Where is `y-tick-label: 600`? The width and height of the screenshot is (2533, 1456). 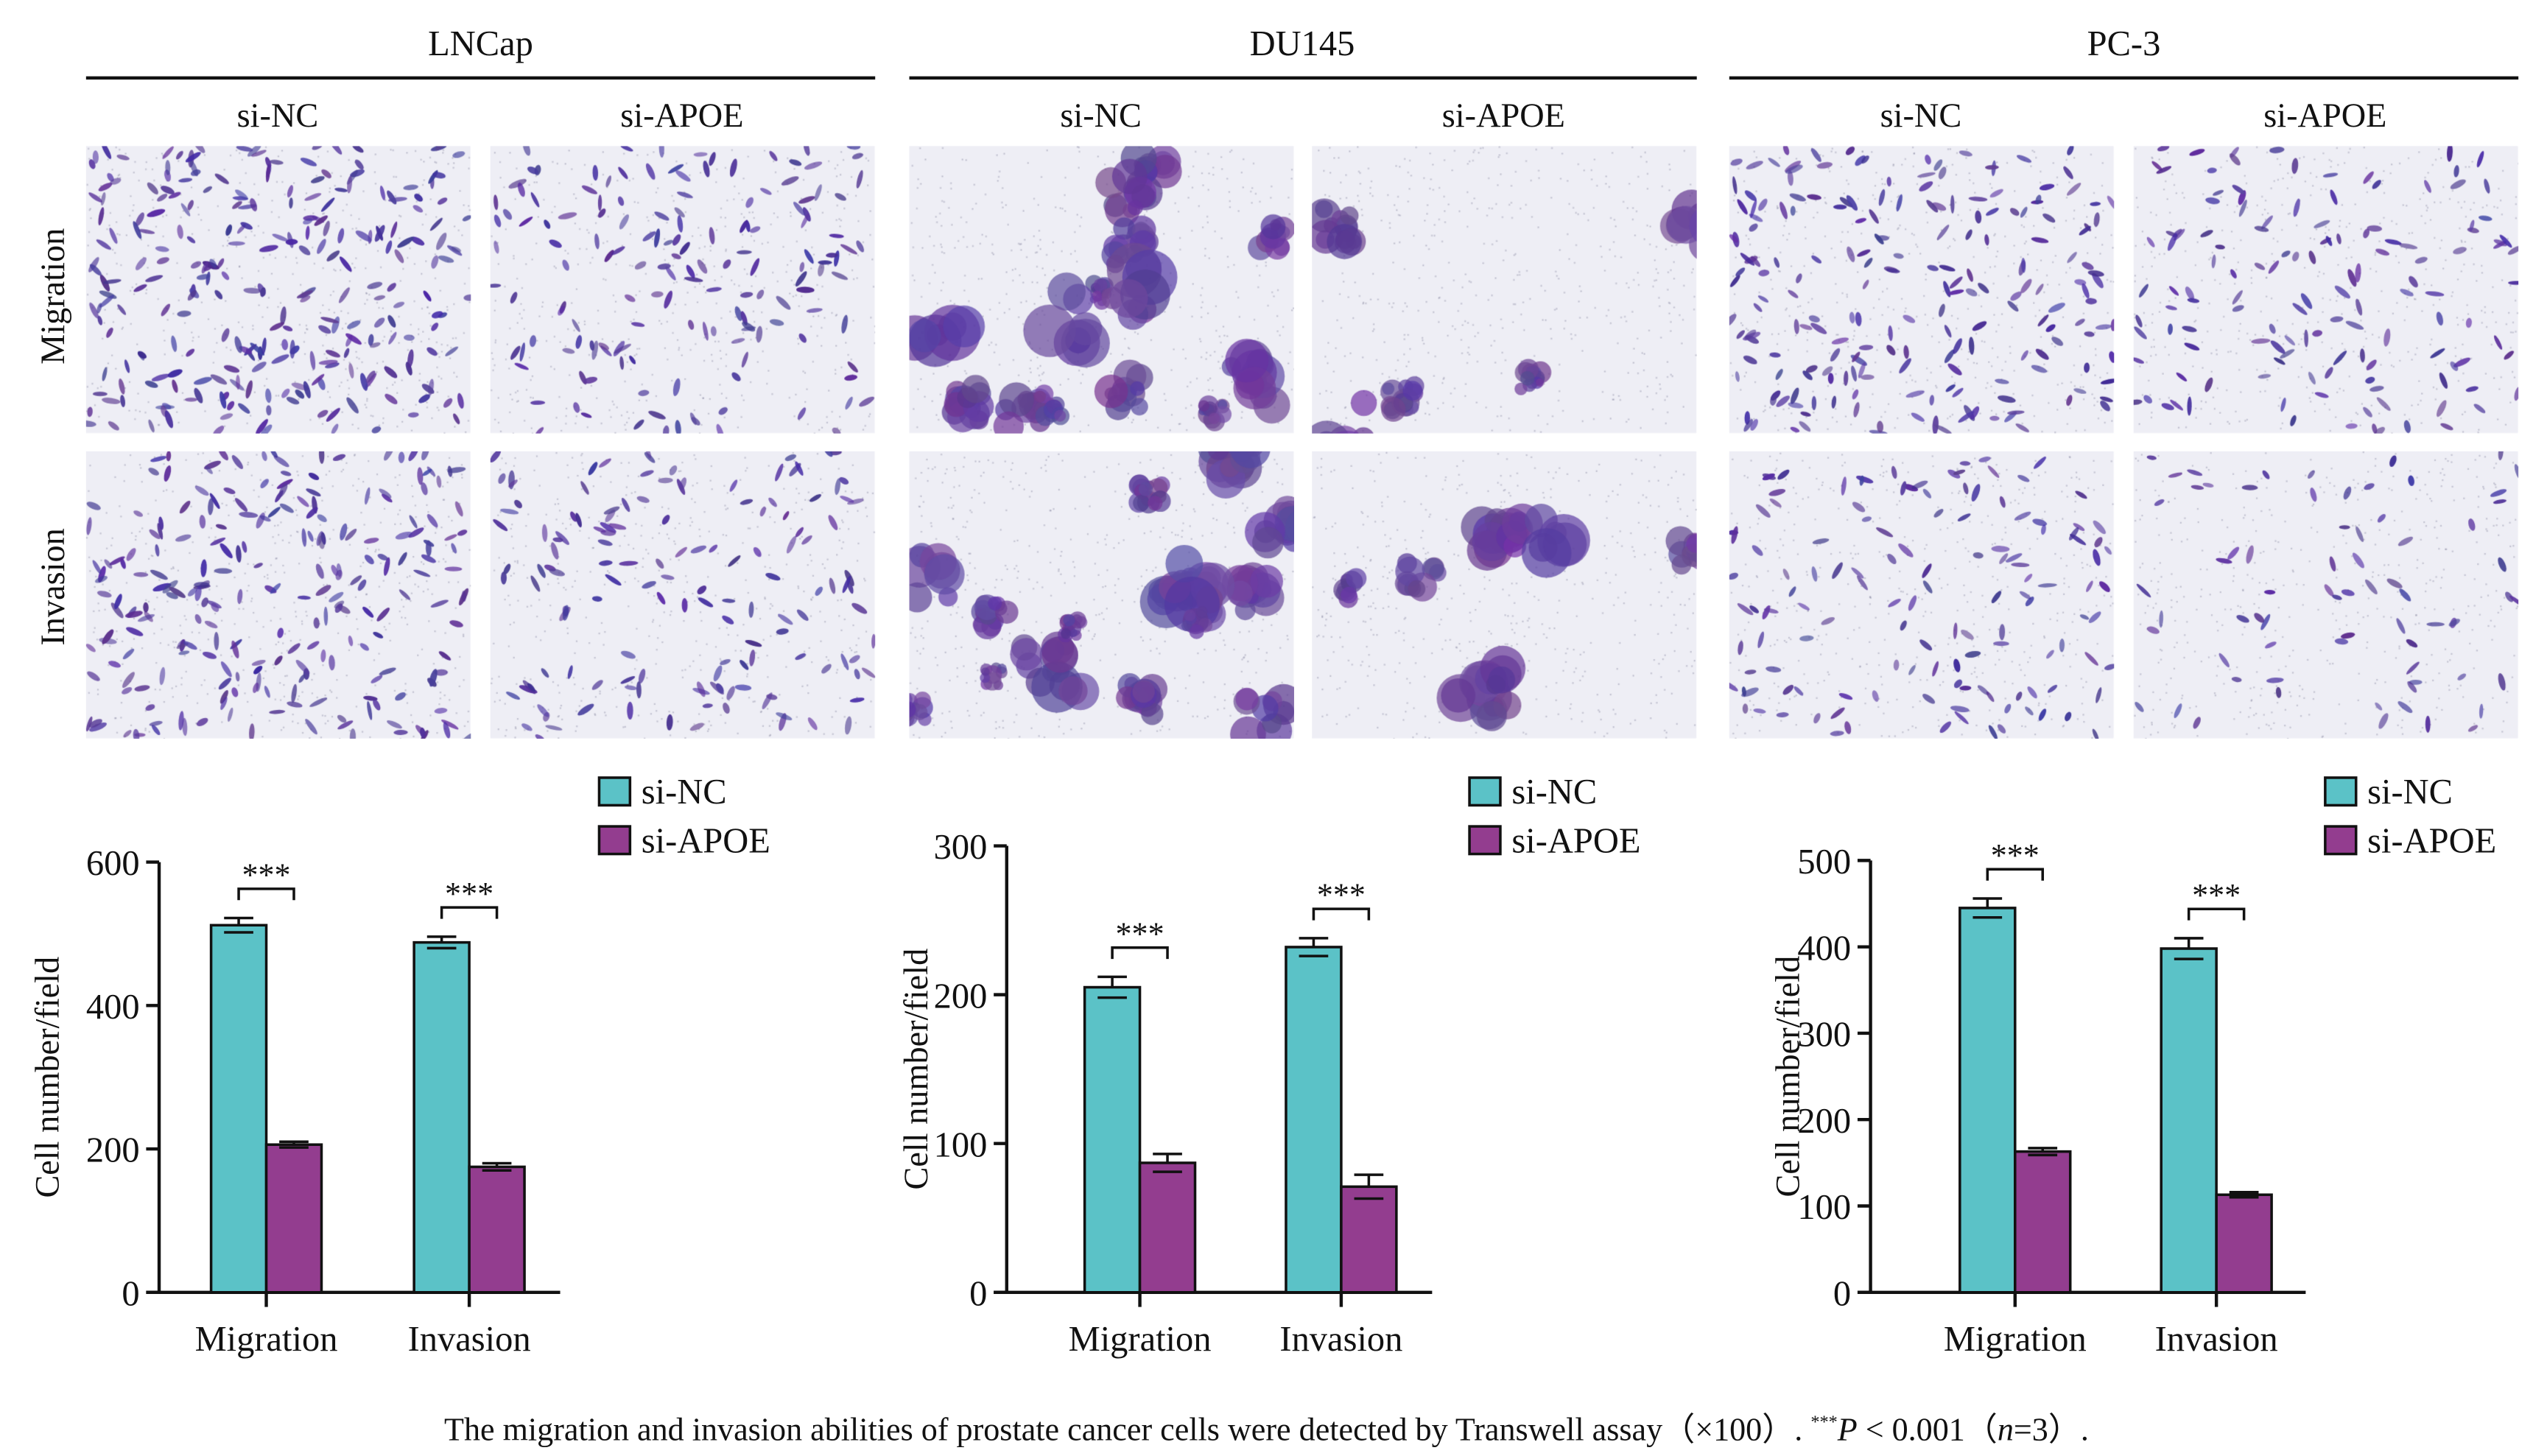 y-tick-label: 600 is located at coordinates (113, 863).